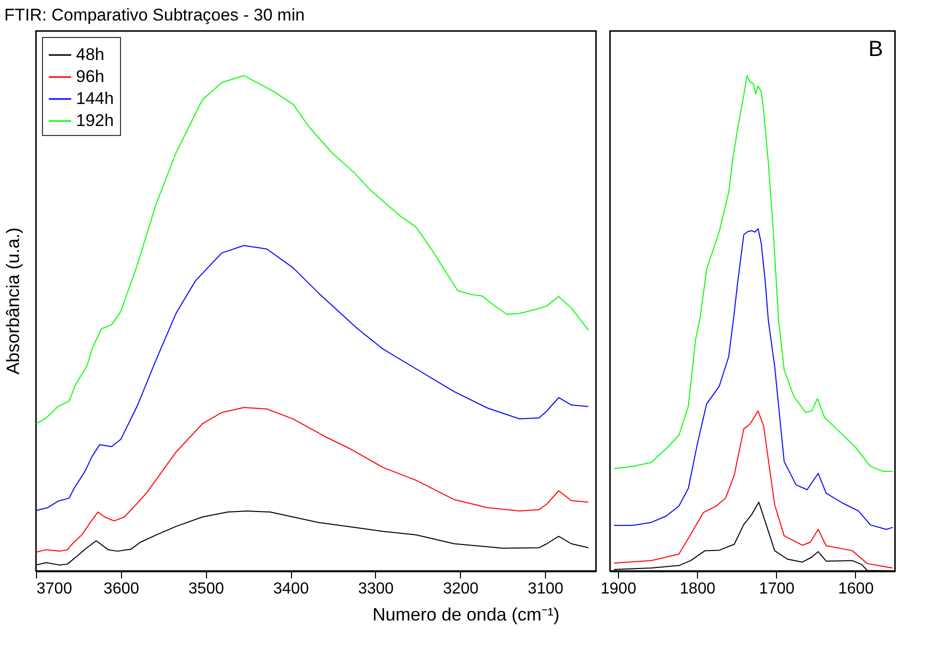  Describe the element at coordinates (466, 614) in the screenshot. I see `x-axis-title: Numero de onda (cm⁻¹)` at that location.